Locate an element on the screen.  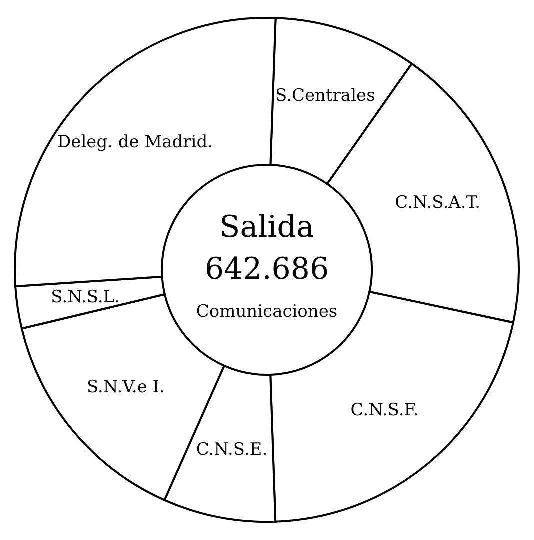
slice-label: S.N.V.e I. is located at coordinates (125, 387).